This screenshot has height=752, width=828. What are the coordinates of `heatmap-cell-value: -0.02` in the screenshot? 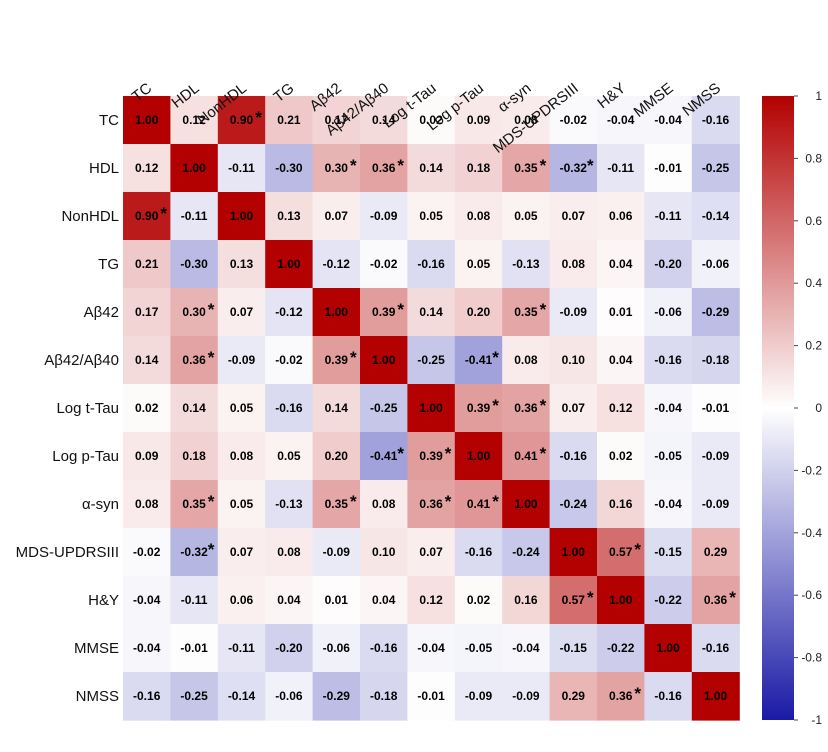 It's located at (147, 552).